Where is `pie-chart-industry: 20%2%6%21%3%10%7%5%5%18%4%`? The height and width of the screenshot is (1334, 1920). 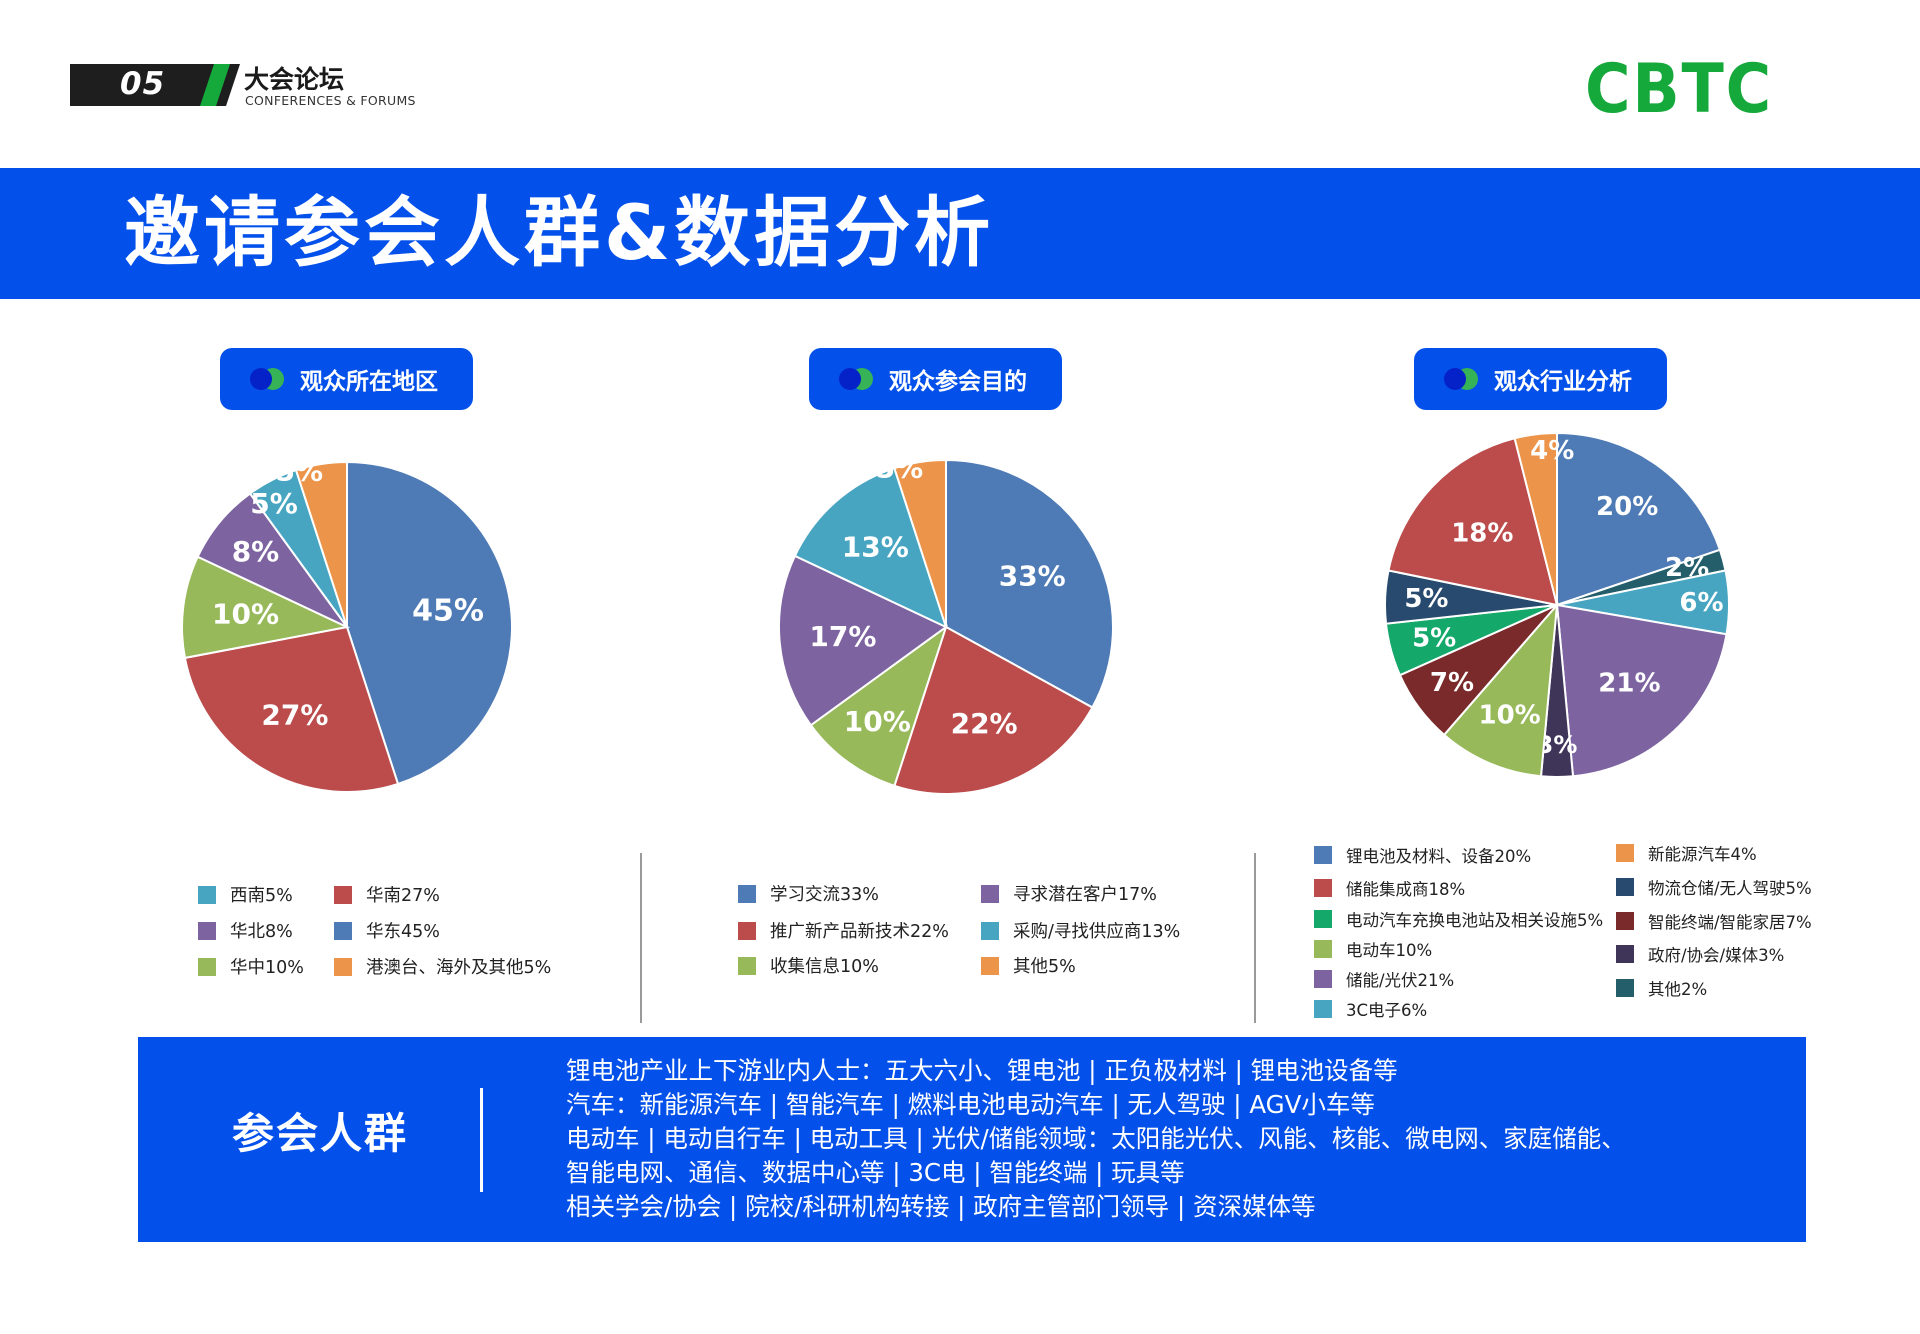 pie-chart-industry: 20%2%6%21%3%10%7%5%5%18%4% is located at coordinates (1557, 605).